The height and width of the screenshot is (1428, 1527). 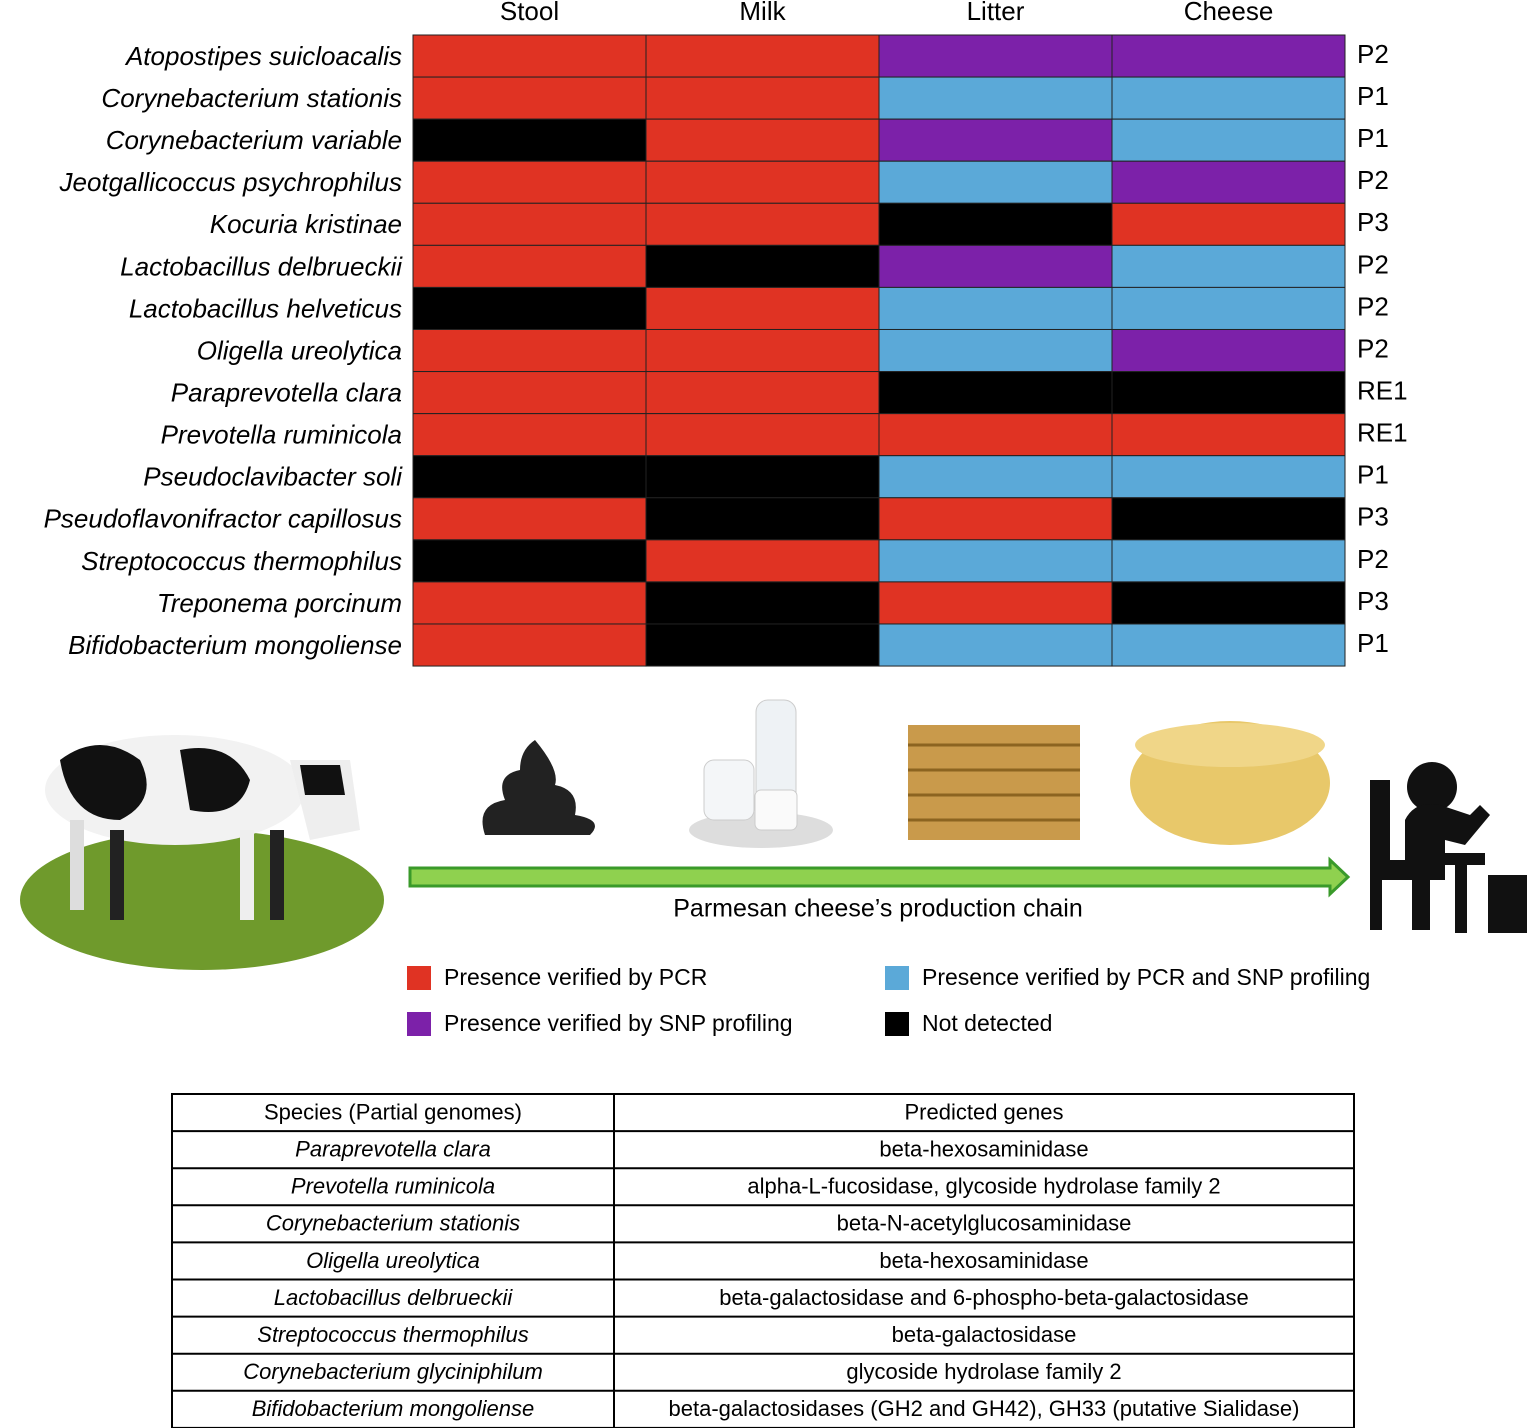 I want to click on table-cell: Species (Partial genomes), so click(x=393, y=1111).